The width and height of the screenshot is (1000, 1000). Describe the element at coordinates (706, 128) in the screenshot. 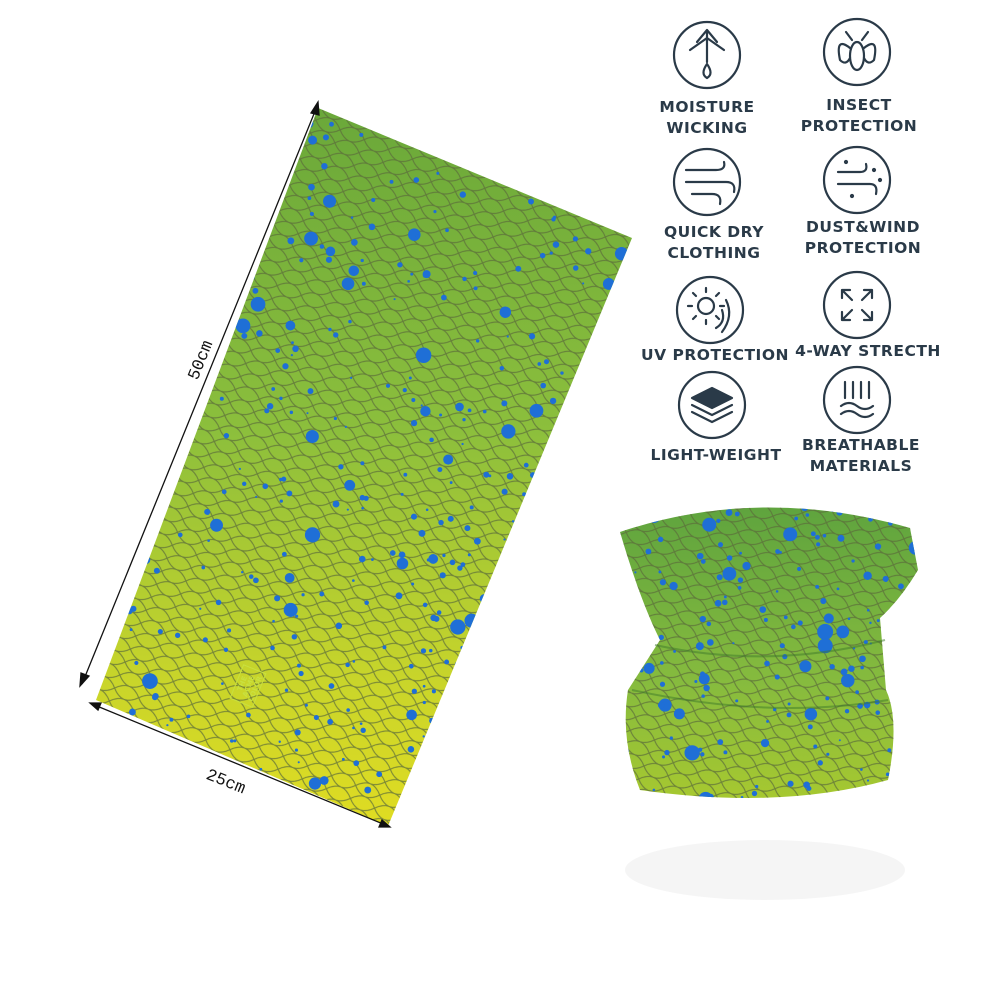

I see `feature-label: WICKING` at that location.